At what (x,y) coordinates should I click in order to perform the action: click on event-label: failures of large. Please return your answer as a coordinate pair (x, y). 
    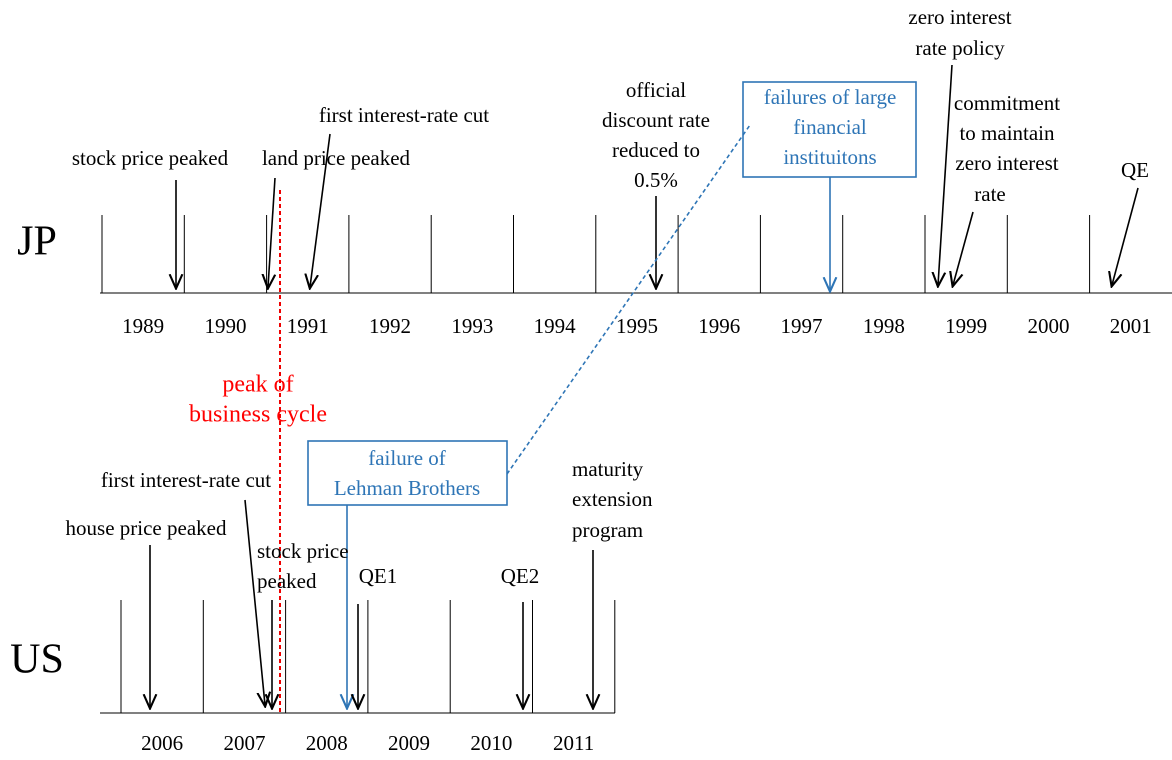
    Looking at the image, I should click on (830, 97).